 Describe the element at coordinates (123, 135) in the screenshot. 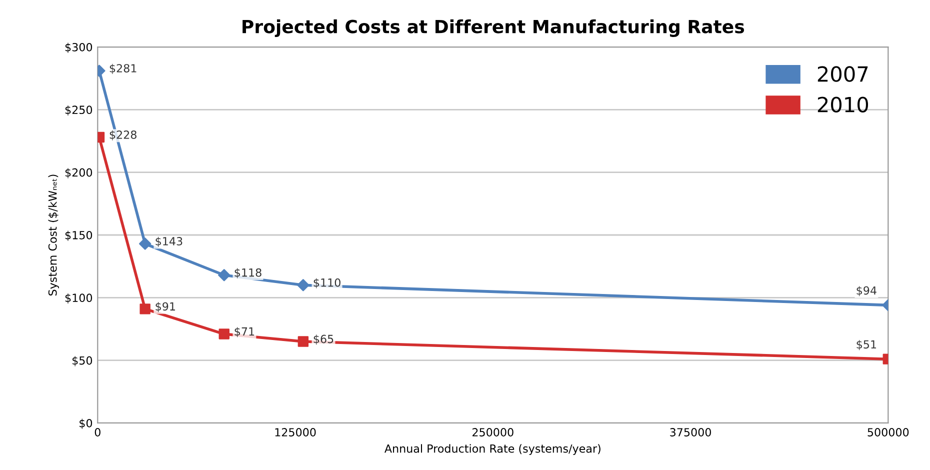

I see `data-label: $228` at that location.